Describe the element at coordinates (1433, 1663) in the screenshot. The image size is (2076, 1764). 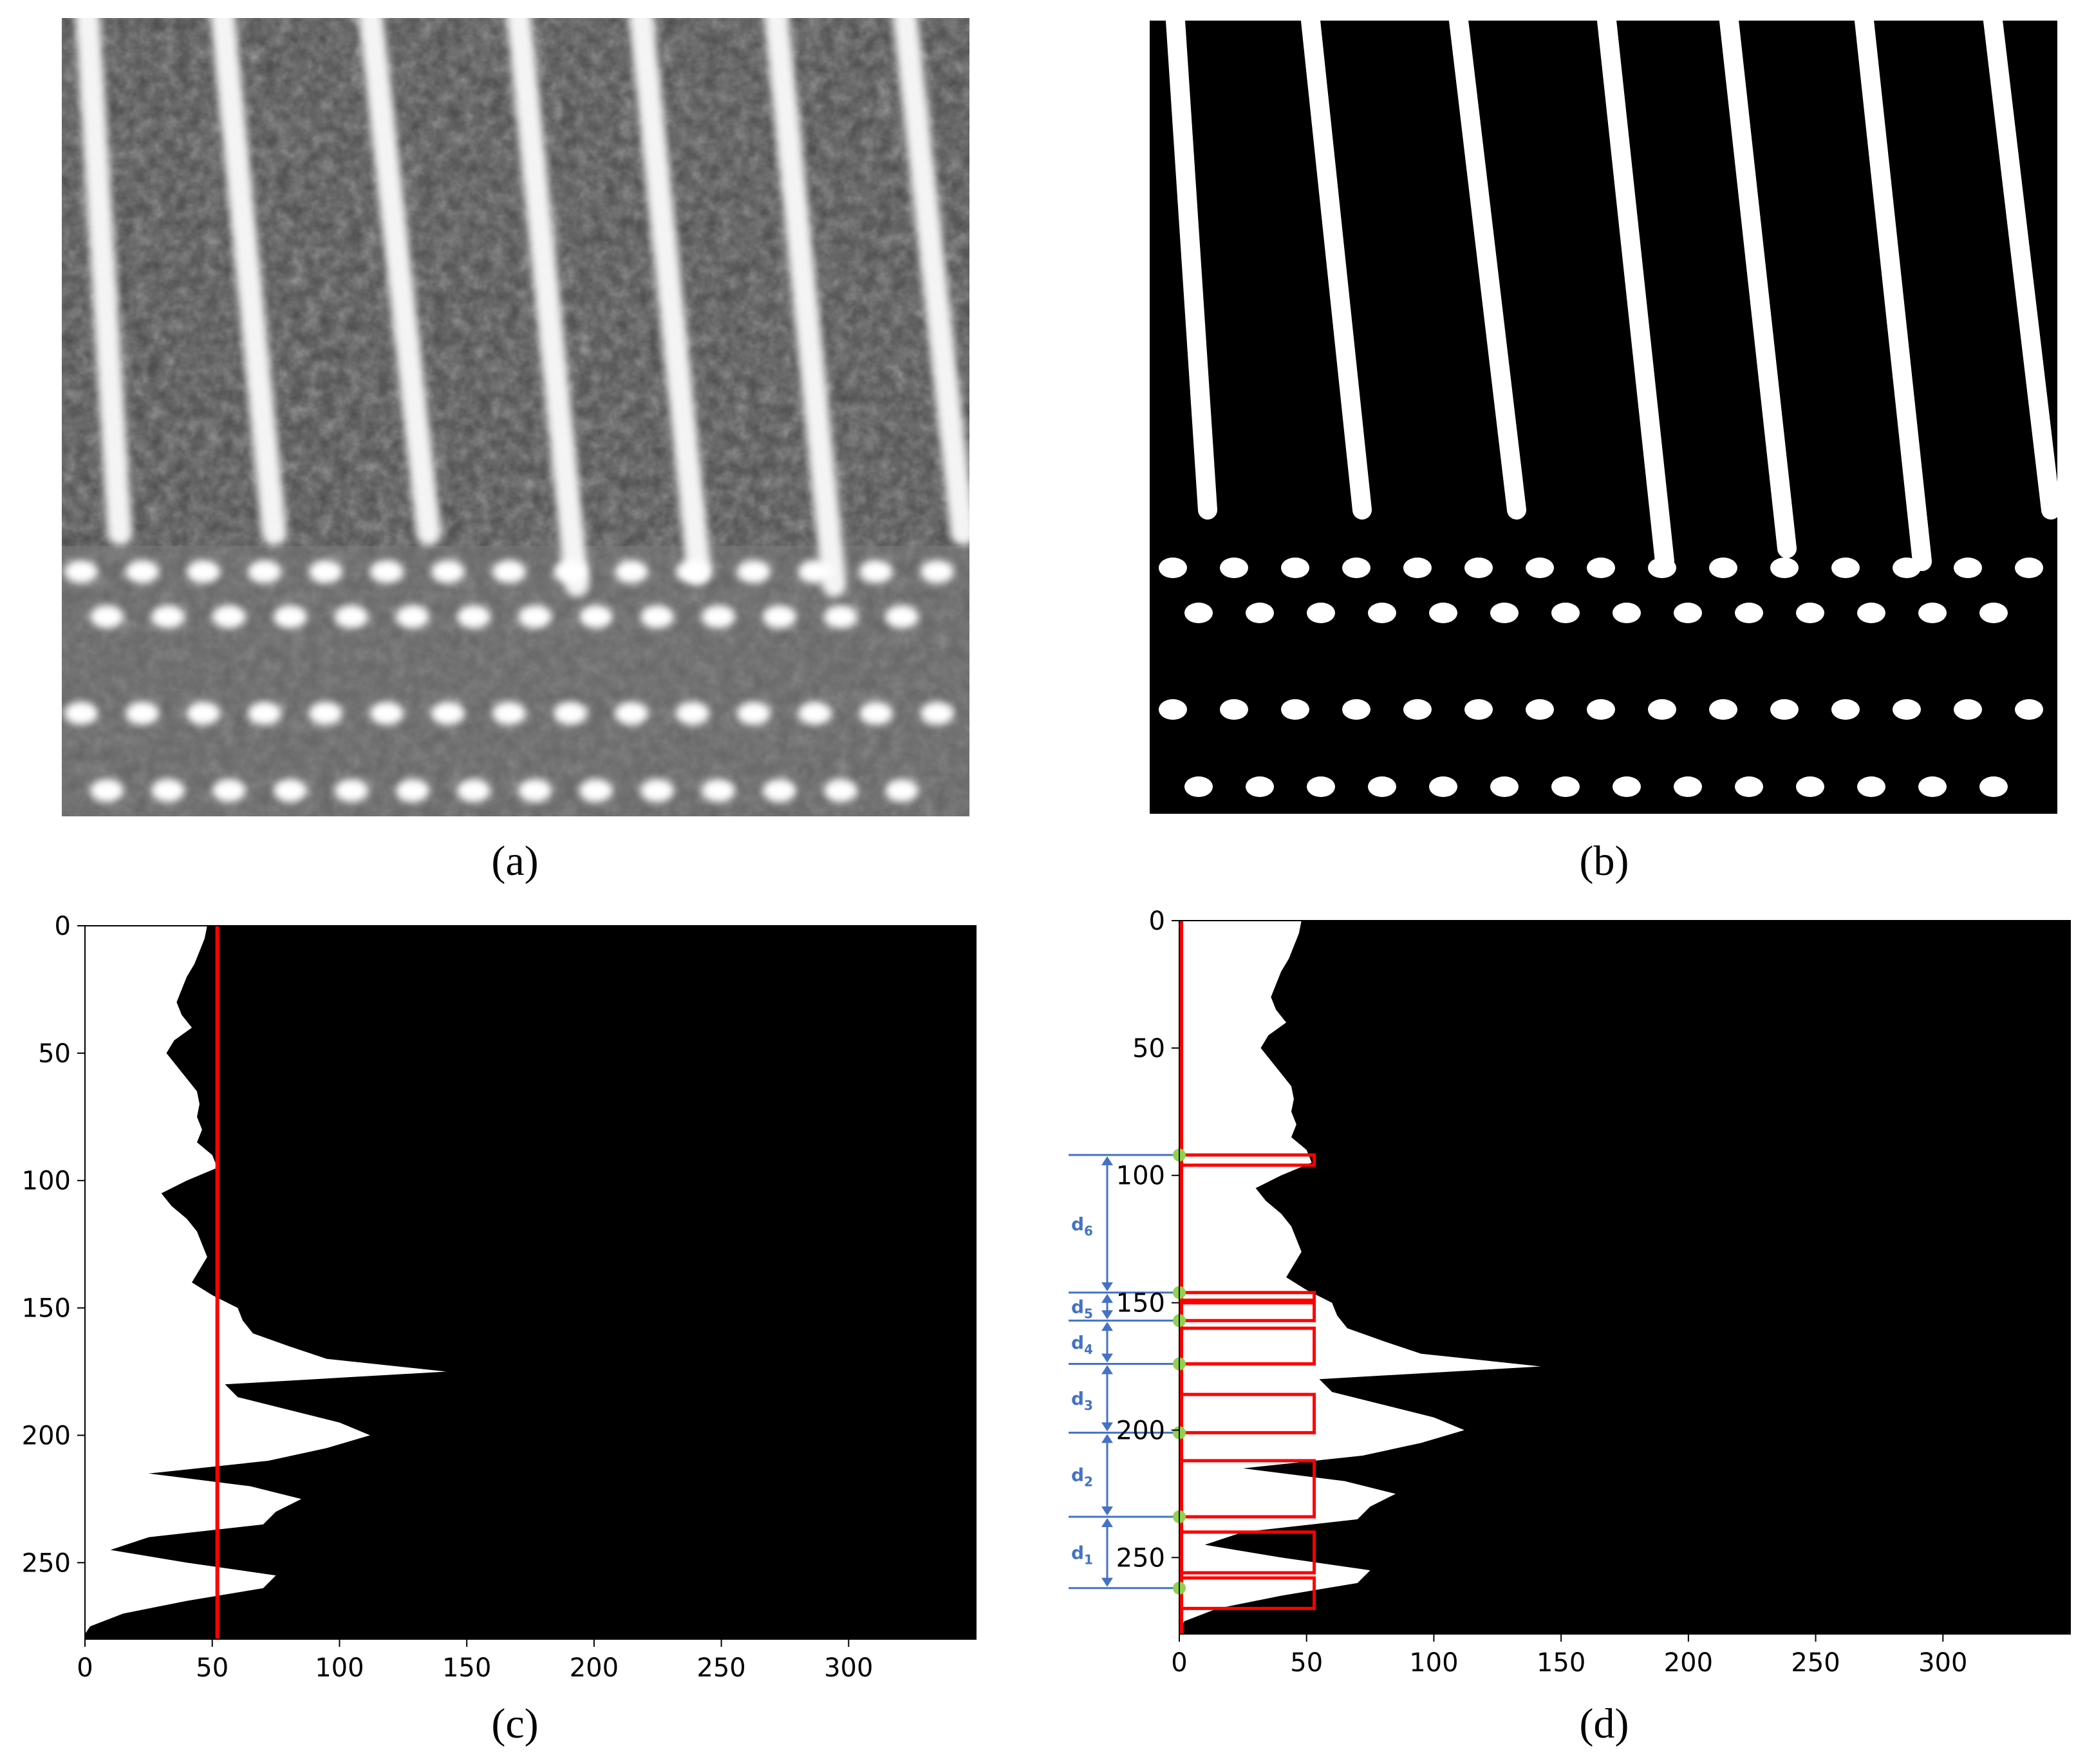
I see `x-tick-label: 100` at that location.